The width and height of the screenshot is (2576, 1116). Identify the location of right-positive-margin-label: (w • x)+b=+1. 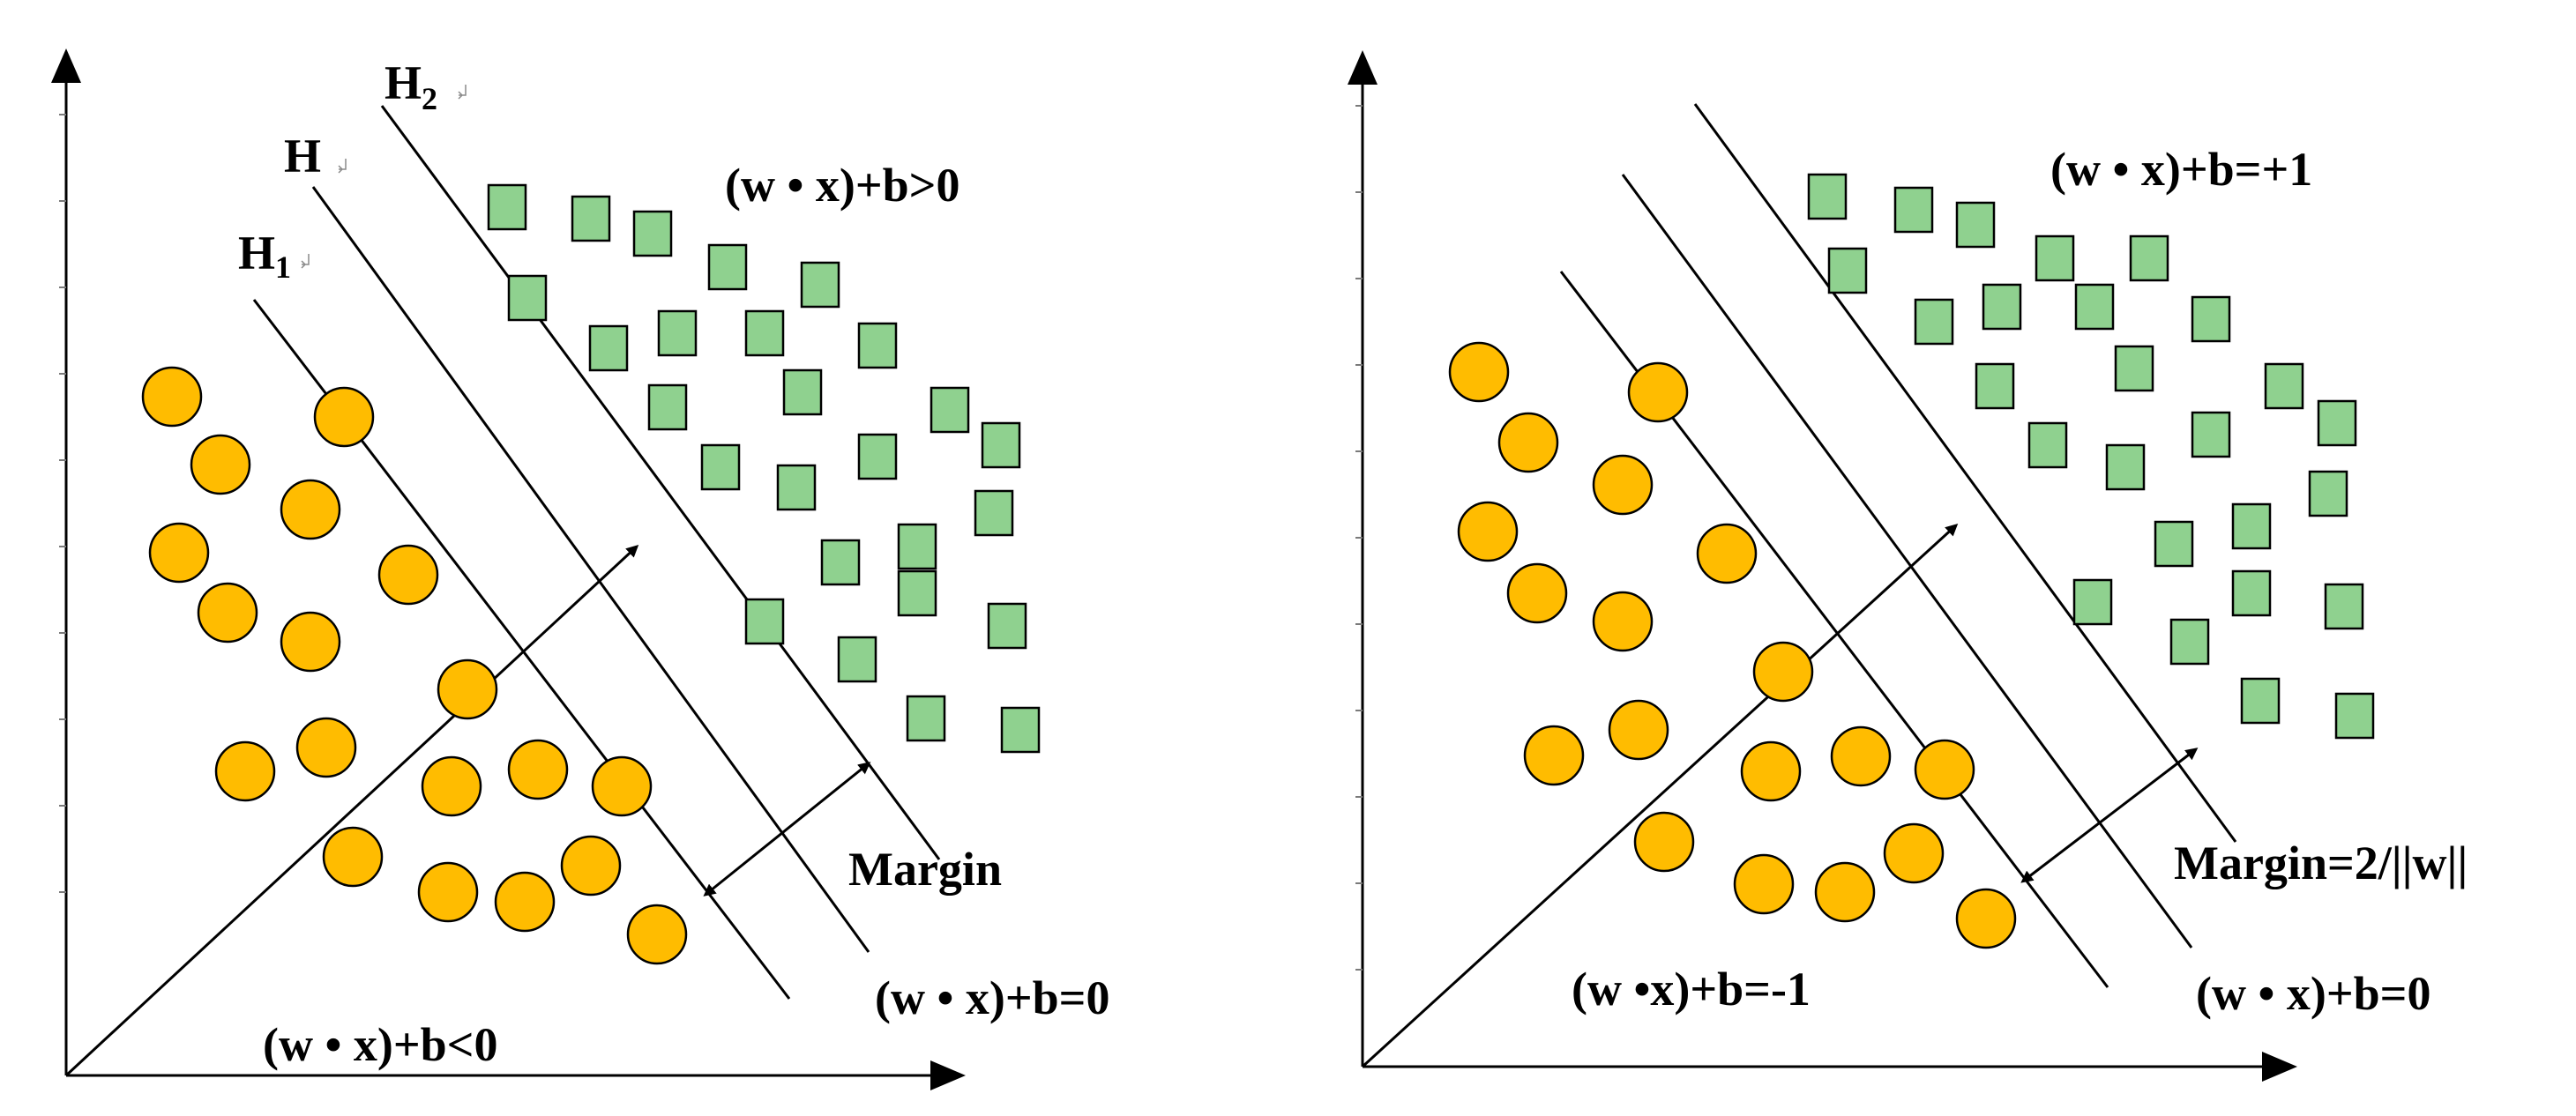
(2181, 170).